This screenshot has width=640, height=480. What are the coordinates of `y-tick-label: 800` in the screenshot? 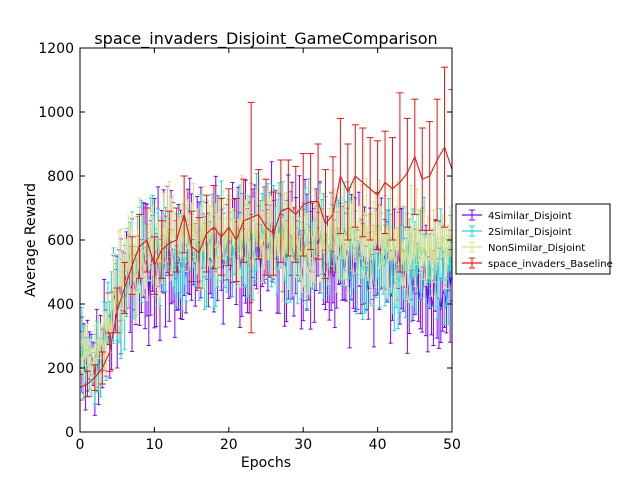 It's located at (60, 177).